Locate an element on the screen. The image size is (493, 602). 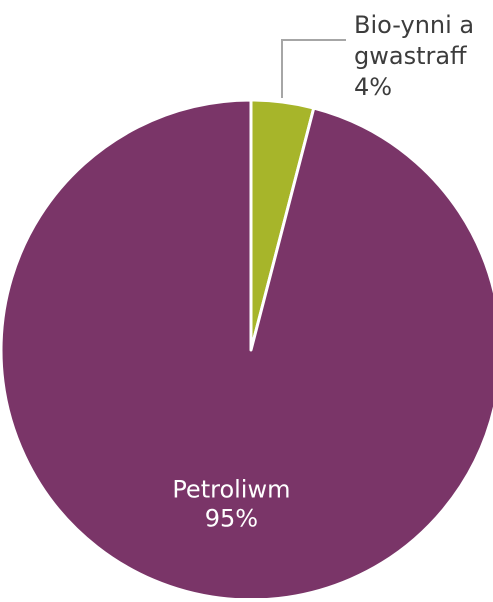
slice-label-petroliwm: Petroliwm 95% is located at coordinates (231, 504).